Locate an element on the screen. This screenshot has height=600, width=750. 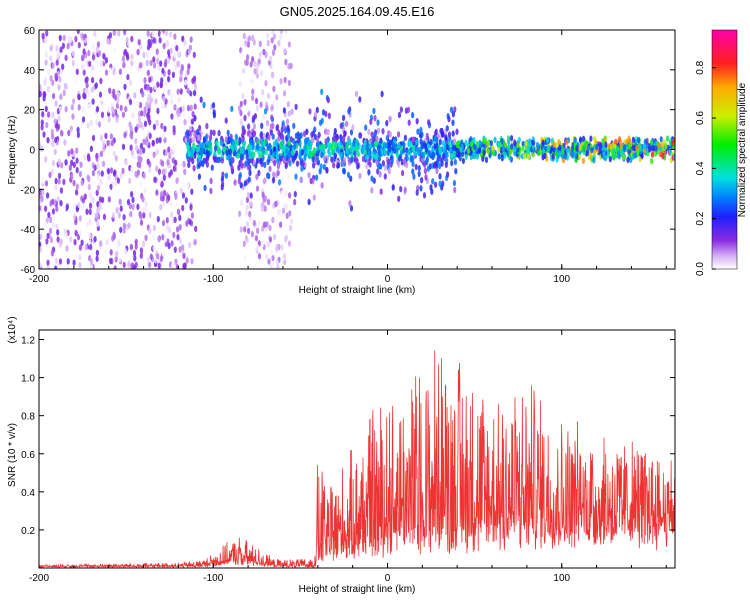
x-tick-label: 100 is located at coordinates (561, 279).